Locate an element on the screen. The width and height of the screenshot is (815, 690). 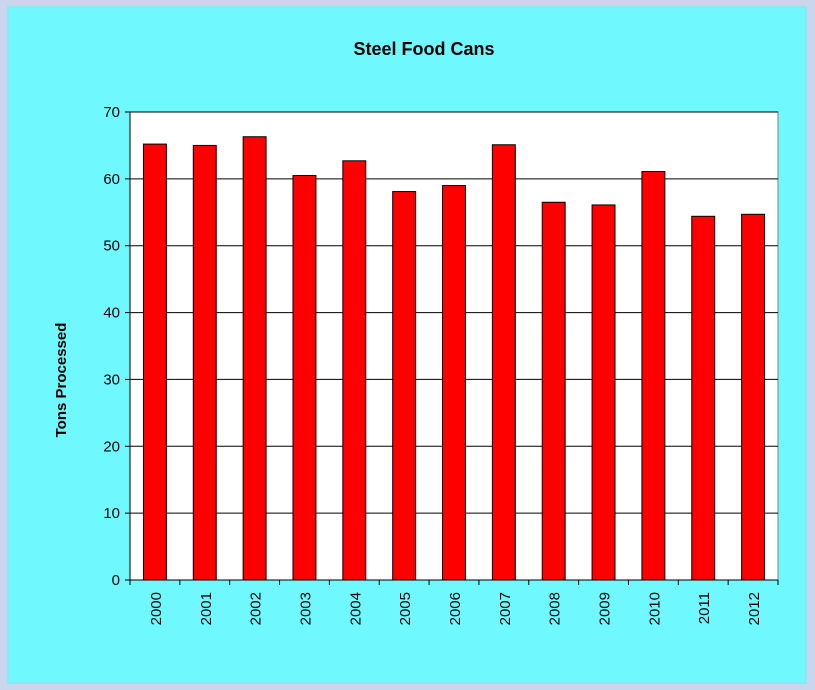
x-tick-label: 2004 is located at coordinates (355, 608).